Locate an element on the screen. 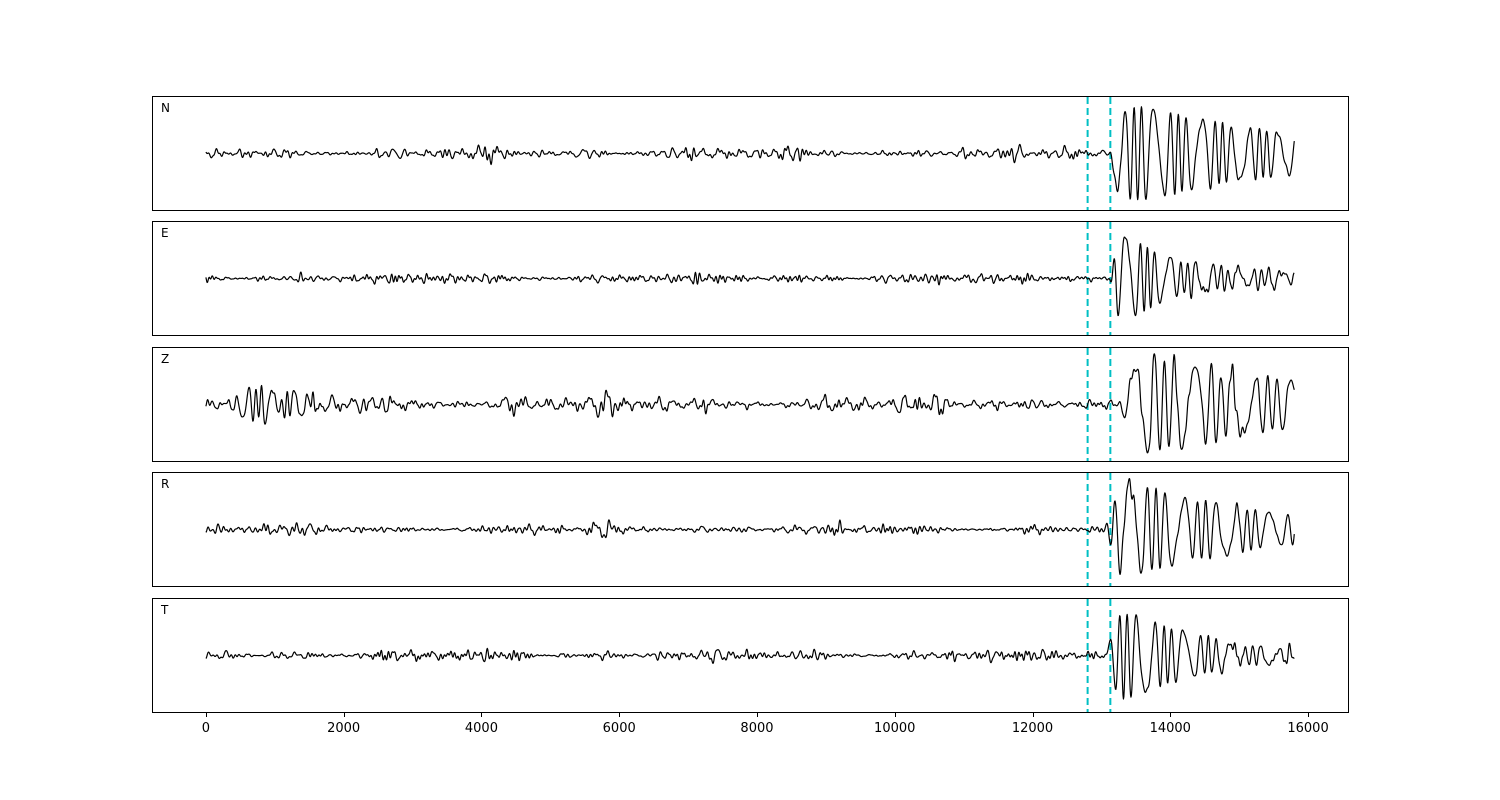 The height and width of the screenshot is (800, 1500). x-axis: 0 2000 4000 6000 8000 10000 12000 14000 16000 is located at coordinates (750, 731).